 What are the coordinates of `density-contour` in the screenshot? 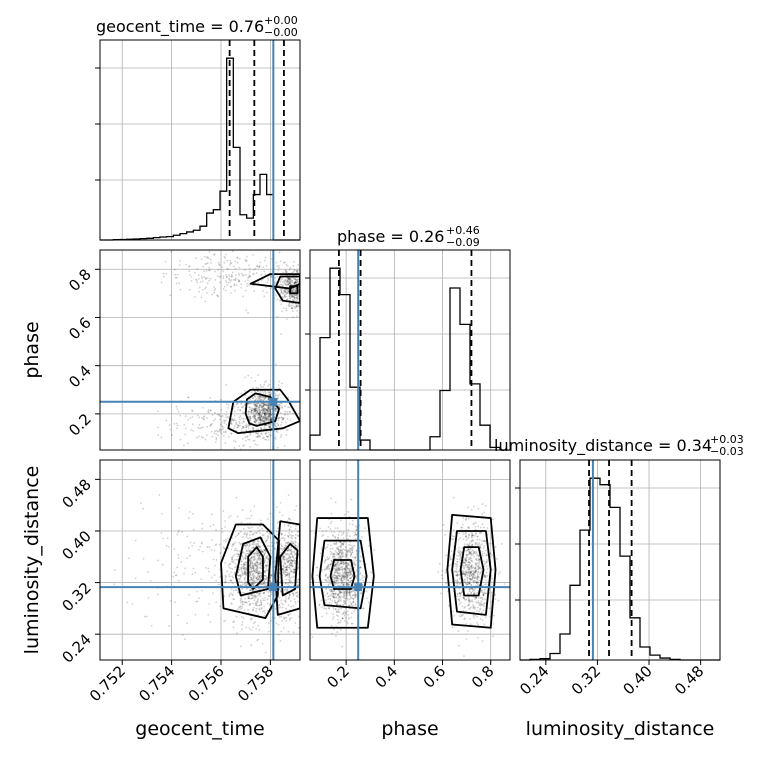 It's located at (287, 289).